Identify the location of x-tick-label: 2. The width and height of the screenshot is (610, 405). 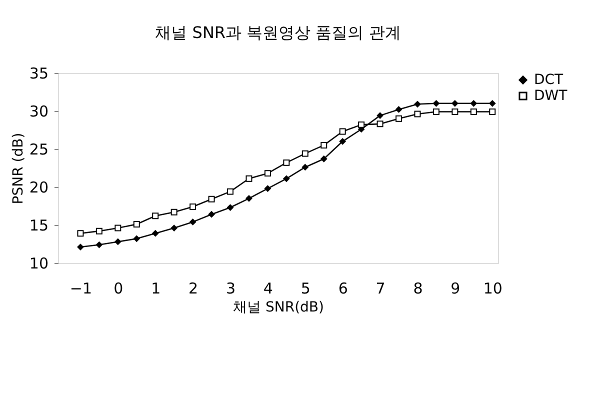
(193, 289).